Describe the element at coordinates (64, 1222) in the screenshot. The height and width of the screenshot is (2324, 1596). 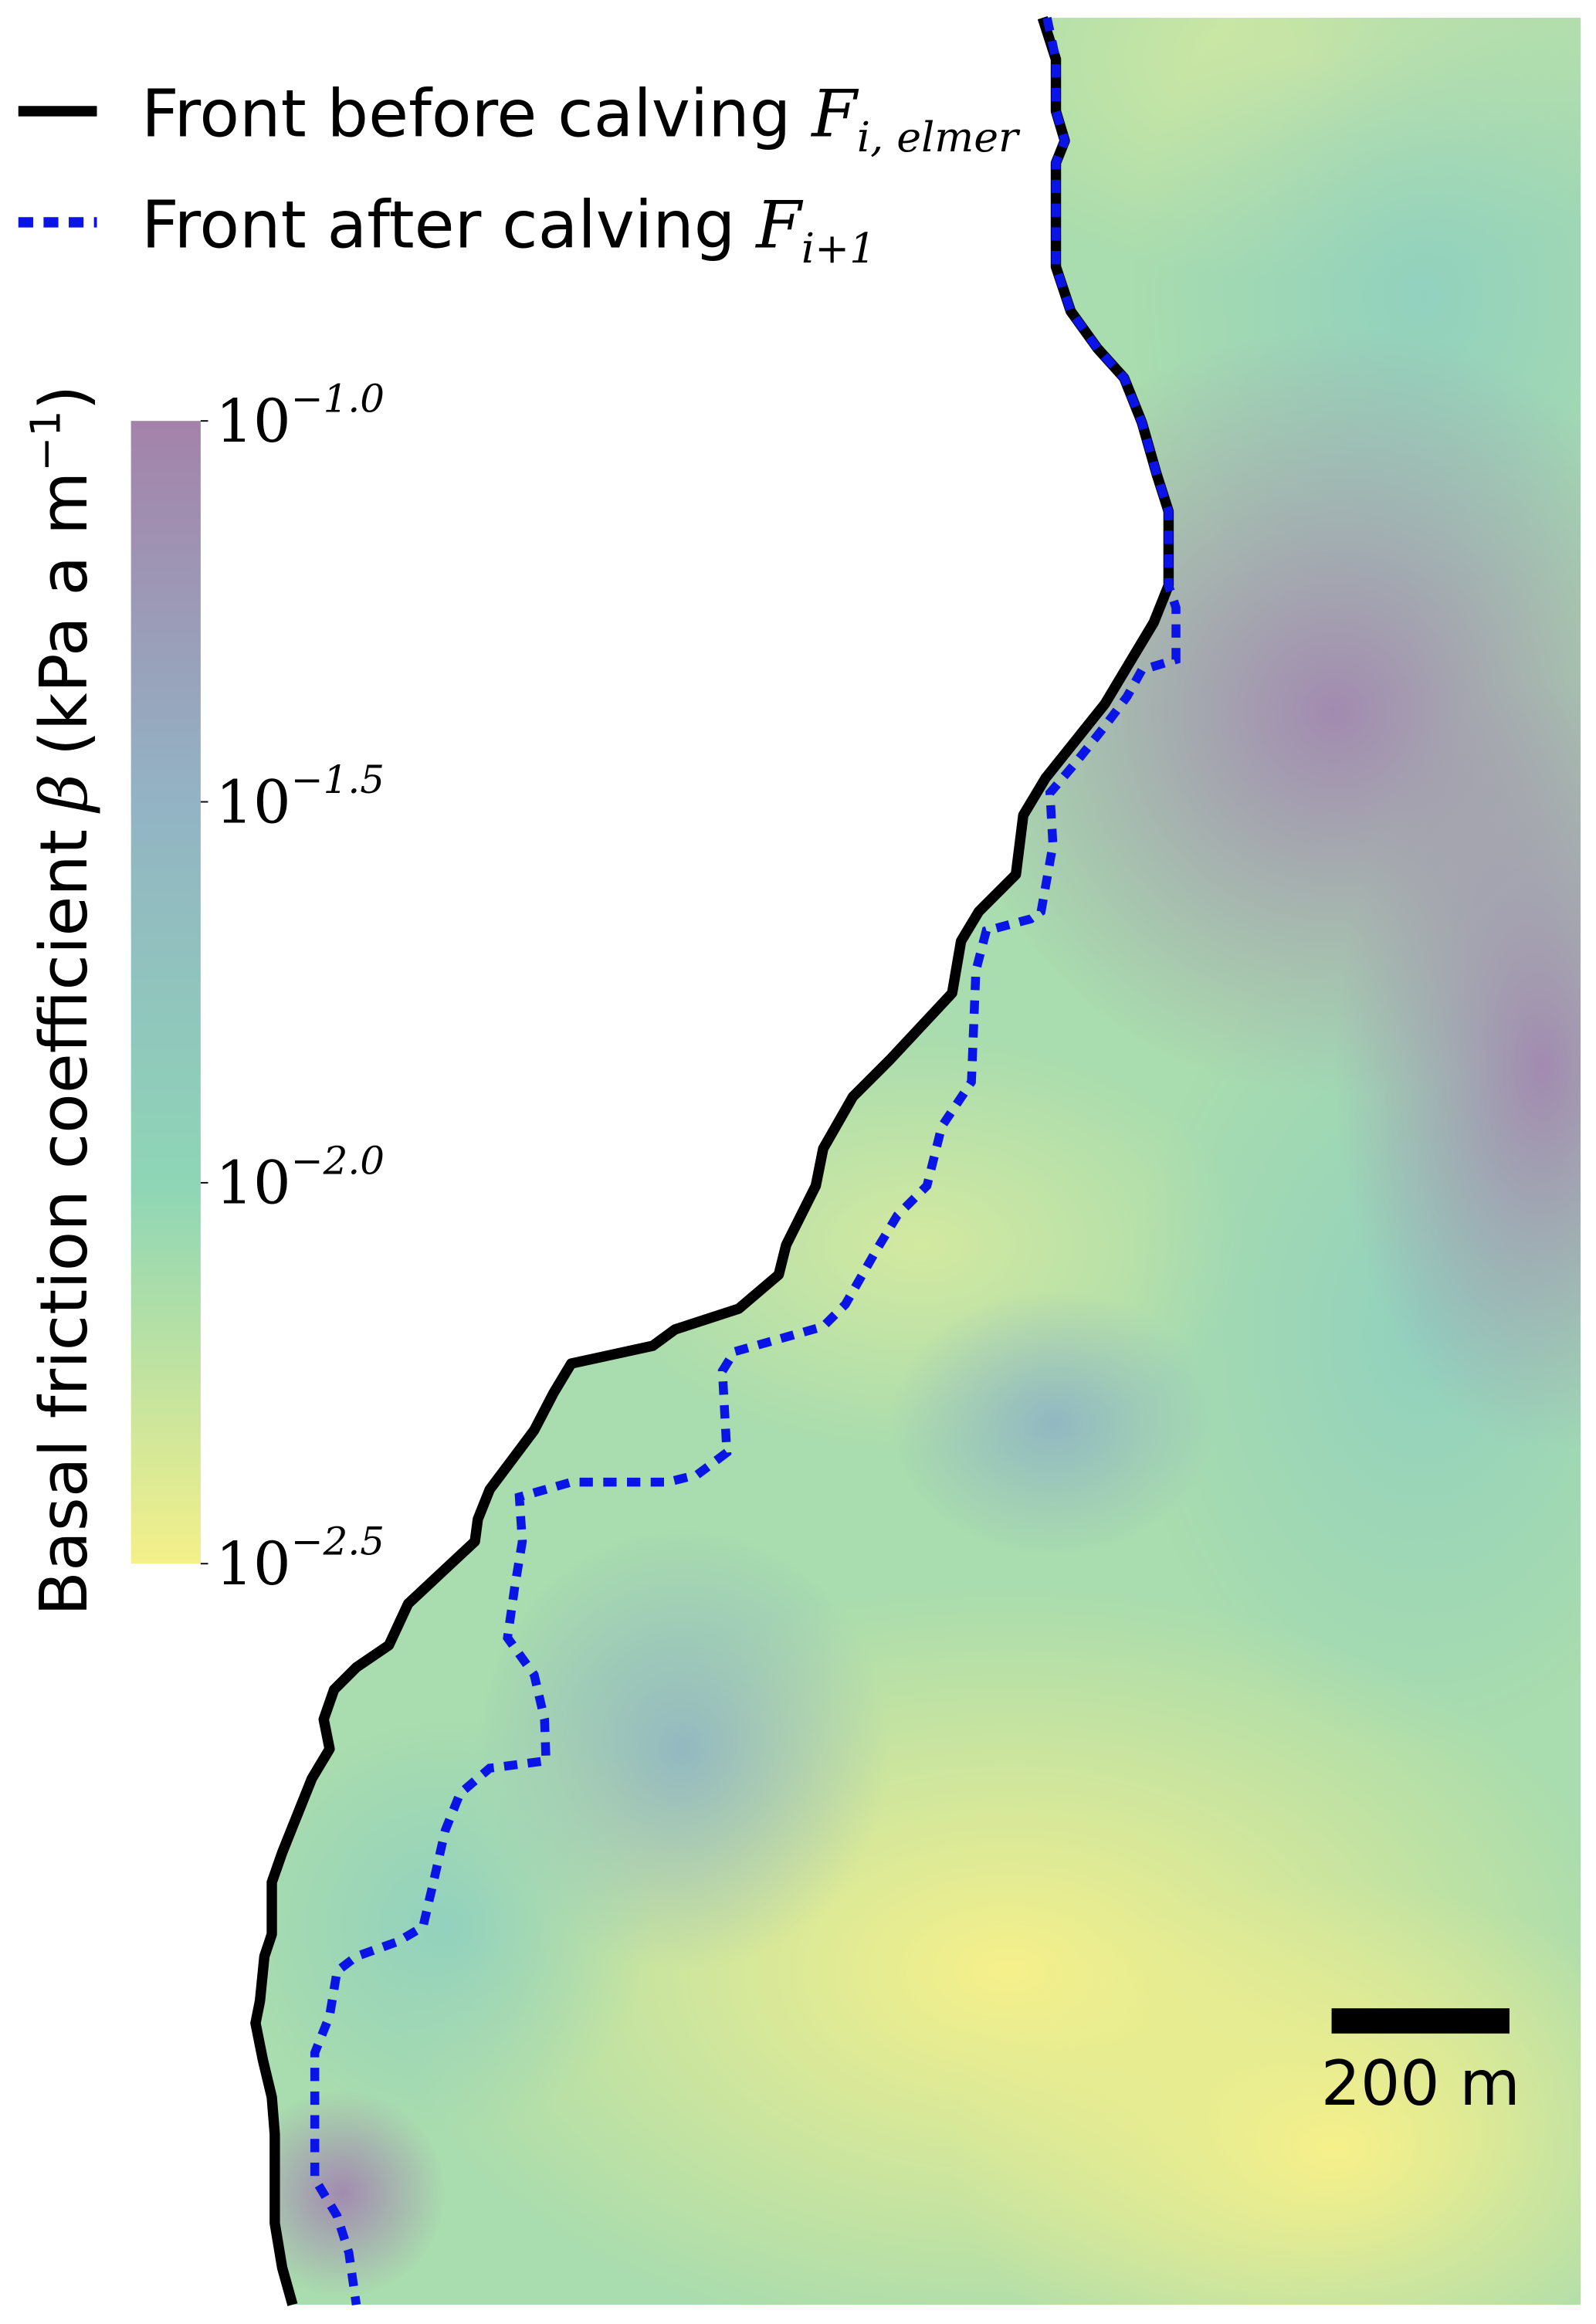
I see `colorbar-label-text: Basal friction coefficient` at that location.